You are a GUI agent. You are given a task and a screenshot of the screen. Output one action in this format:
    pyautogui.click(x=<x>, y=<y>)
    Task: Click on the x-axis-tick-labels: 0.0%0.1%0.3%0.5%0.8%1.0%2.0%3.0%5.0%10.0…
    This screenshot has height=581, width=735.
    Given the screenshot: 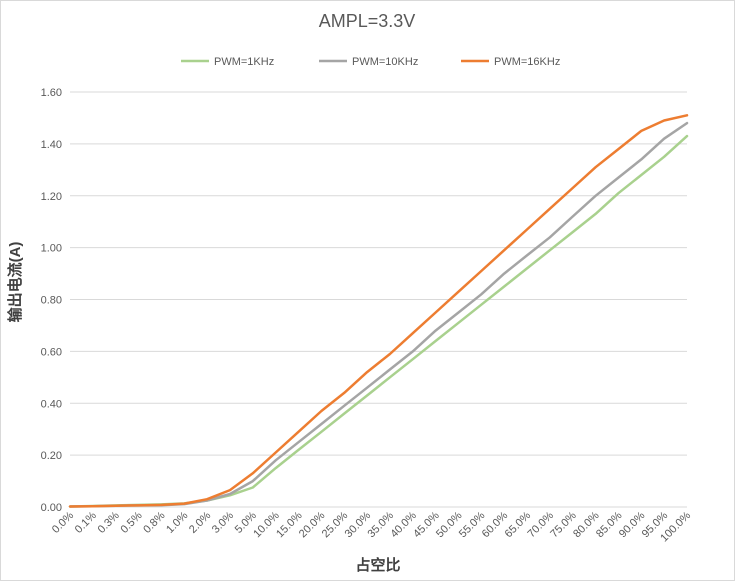 What is the action you would take?
    pyautogui.click(x=371, y=526)
    